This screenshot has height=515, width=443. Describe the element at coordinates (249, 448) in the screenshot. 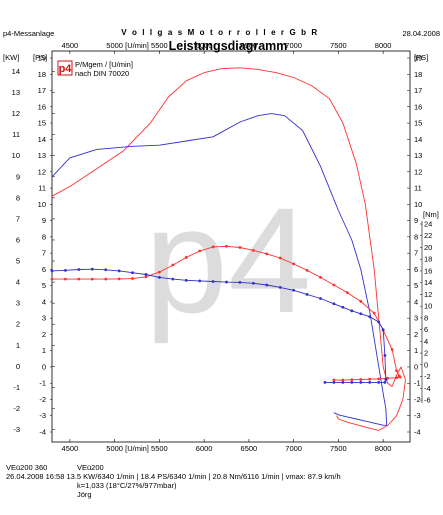

I see `x-tick-label-bottom: 6500` at that location.